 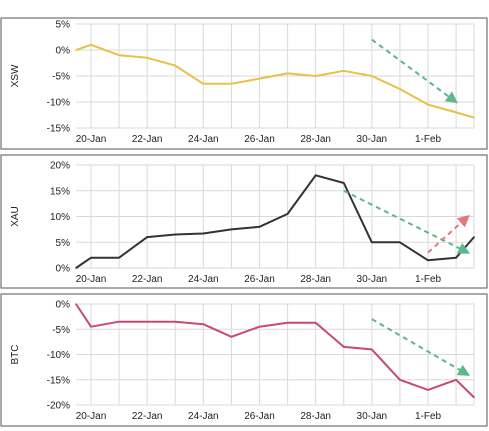 I want to click on y-tick-label: -20%, so click(x=58, y=406).